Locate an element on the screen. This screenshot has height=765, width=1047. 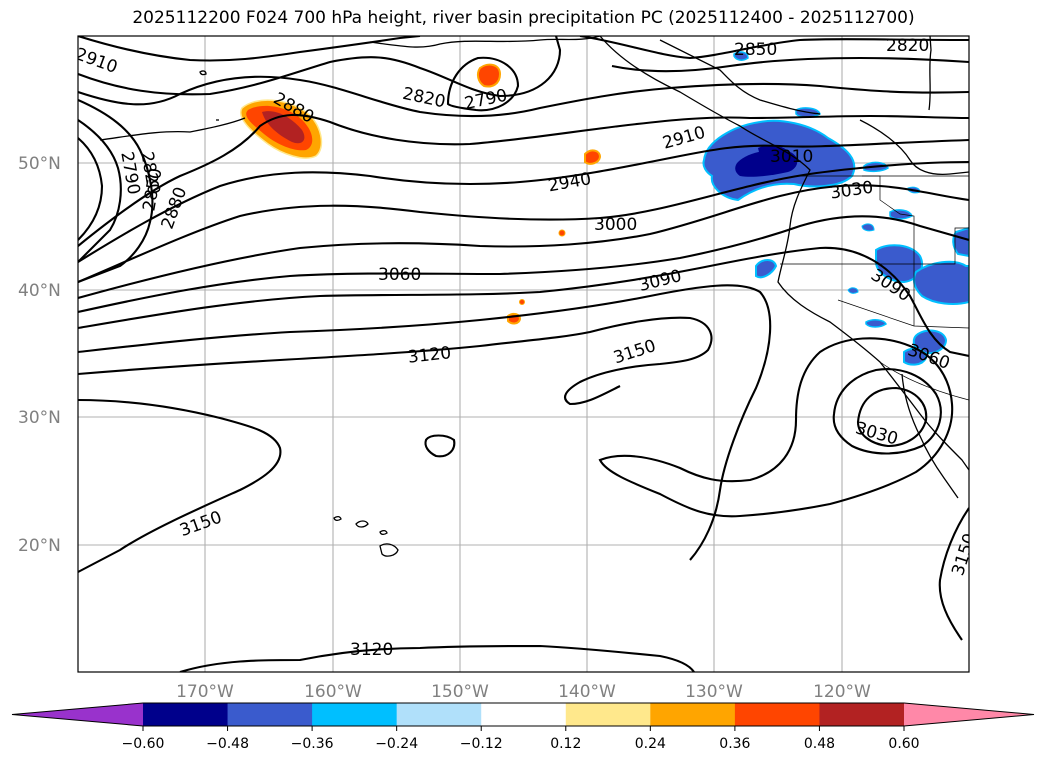
contour-label: 3000 is located at coordinates (615, 225).